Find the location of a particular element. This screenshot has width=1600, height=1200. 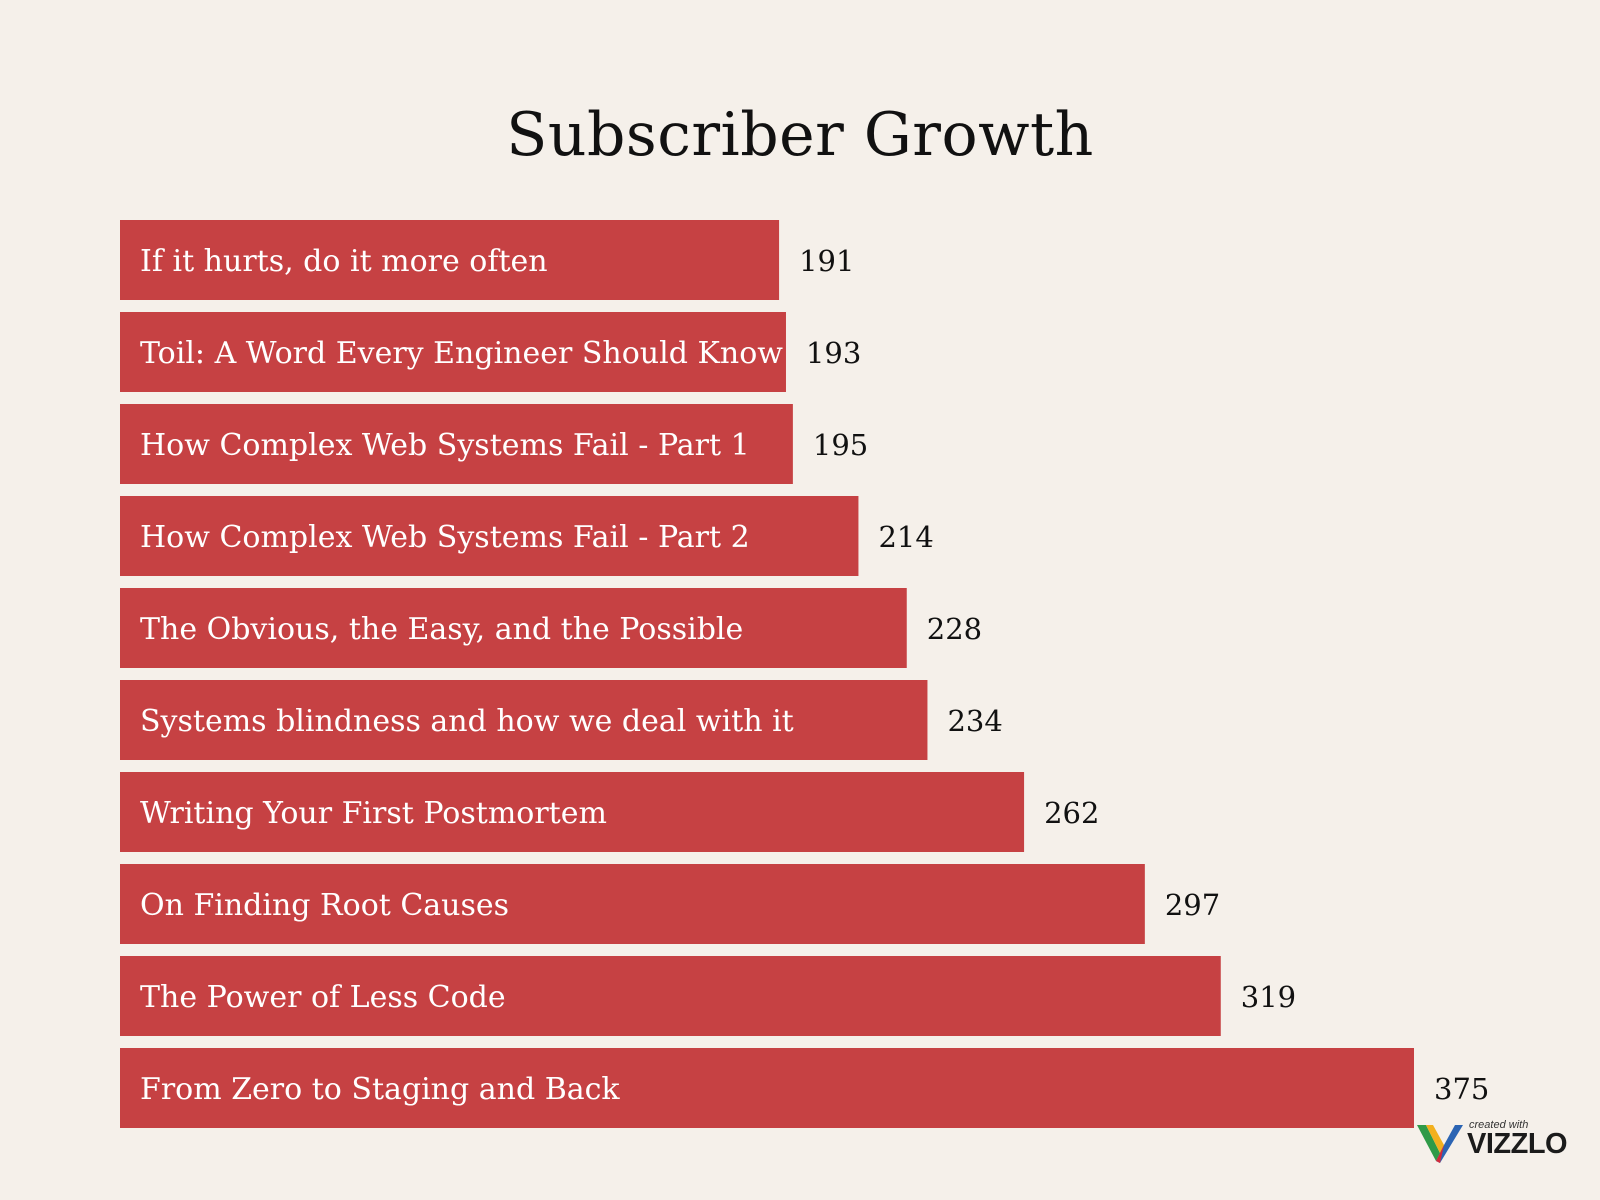

bar-value-label: 193 is located at coordinates (833, 353).